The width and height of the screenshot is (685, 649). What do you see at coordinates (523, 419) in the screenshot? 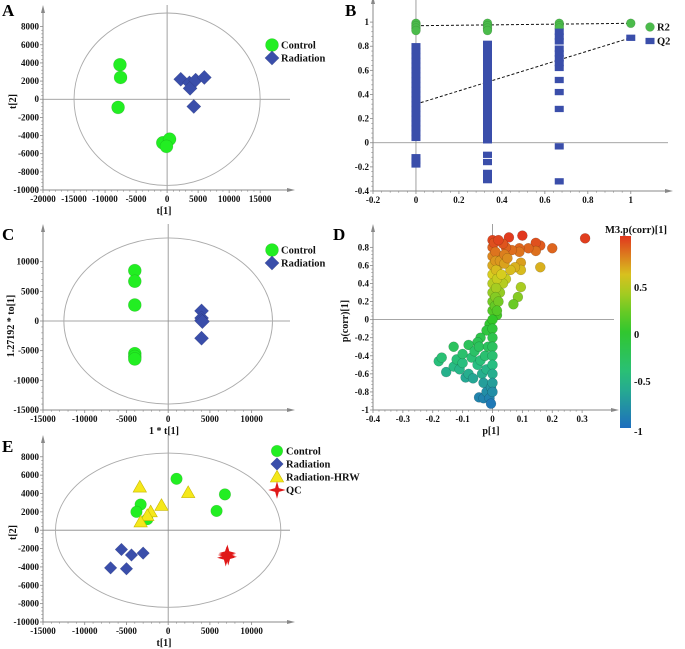
I see `x-tick-label: 0.1` at bounding box center [523, 419].